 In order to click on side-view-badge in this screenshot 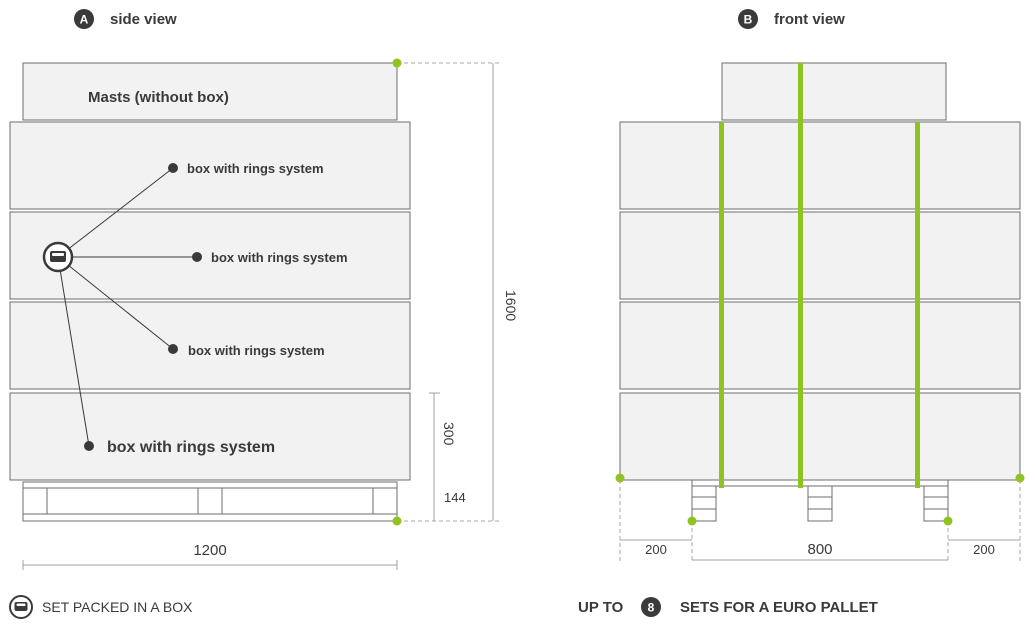, I will do `click(84, 19)`.